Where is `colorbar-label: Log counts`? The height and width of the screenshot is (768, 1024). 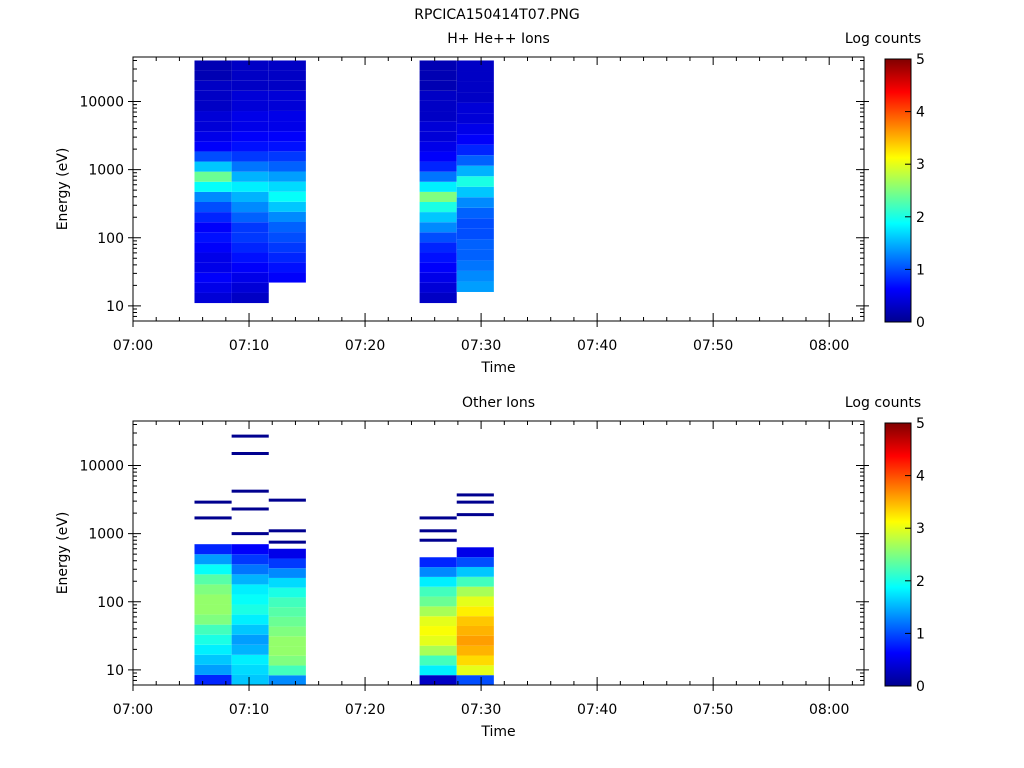 colorbar-label: Log counts is located at coordinates (883, 39).